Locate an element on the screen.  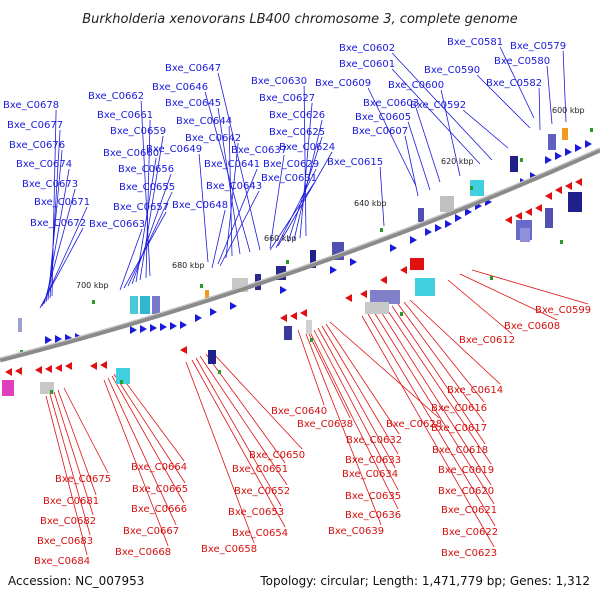
tick-label-620: 620 kbp is located at coordinates (457, 161).